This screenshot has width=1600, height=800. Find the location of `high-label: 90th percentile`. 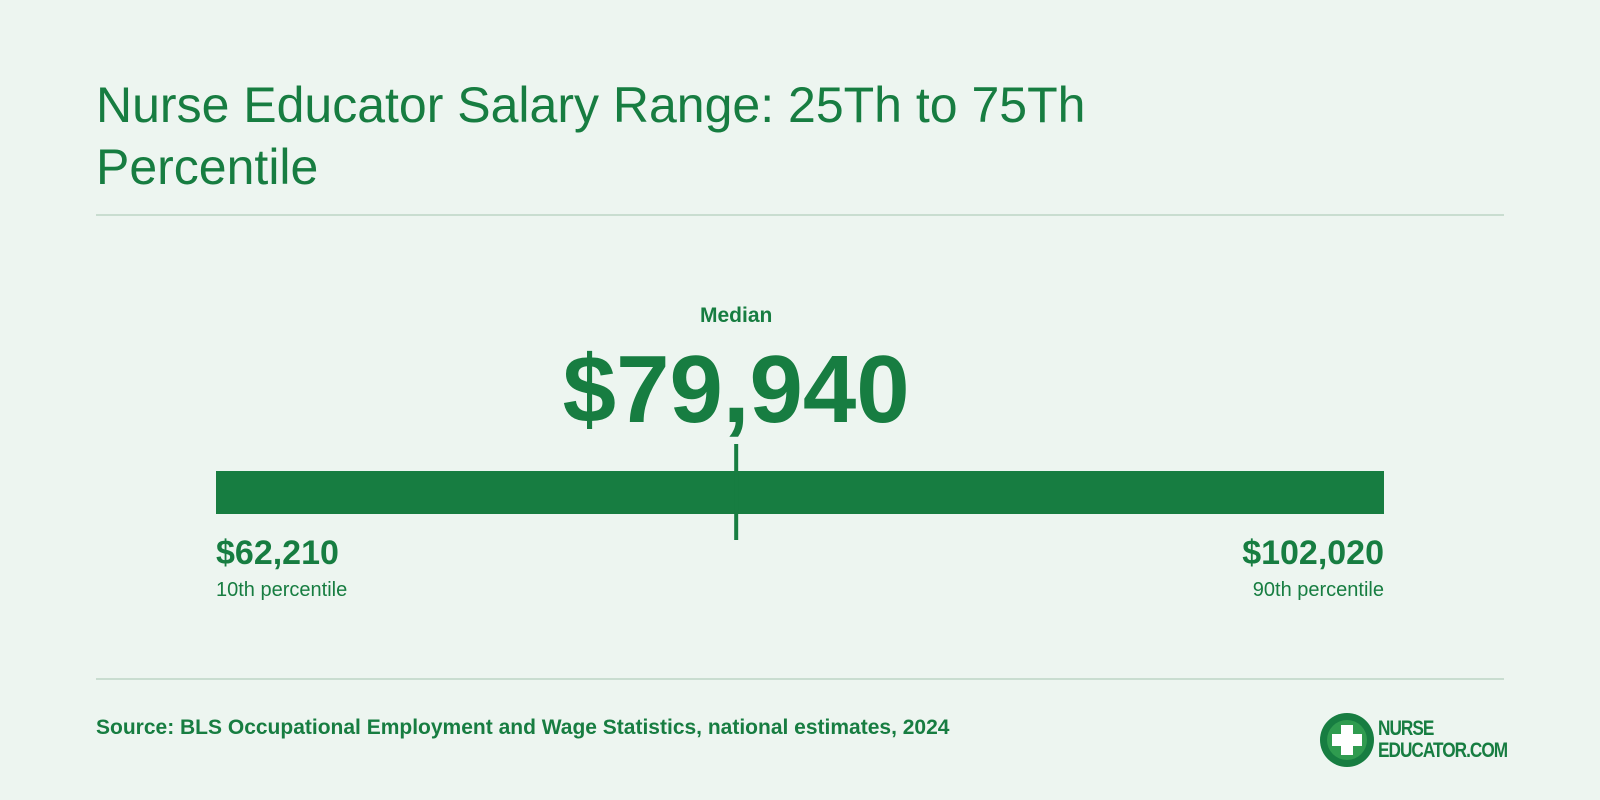

high-label: 90th percentile is located at coordinates (1318, 590).